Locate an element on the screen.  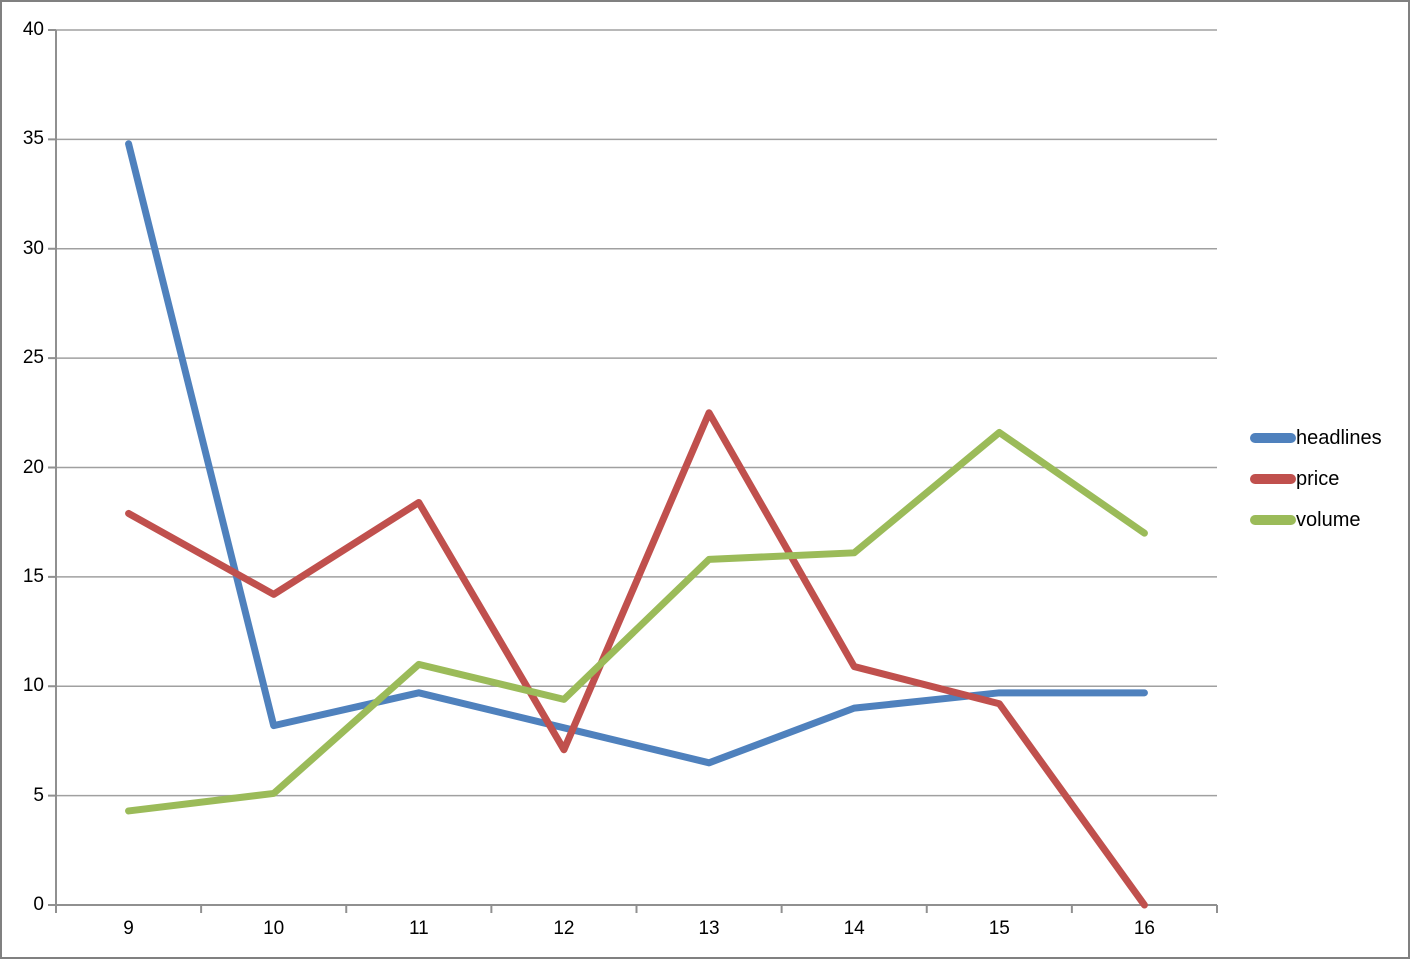
y-axis-label-40: 40 is located at coordinates (33, 29).